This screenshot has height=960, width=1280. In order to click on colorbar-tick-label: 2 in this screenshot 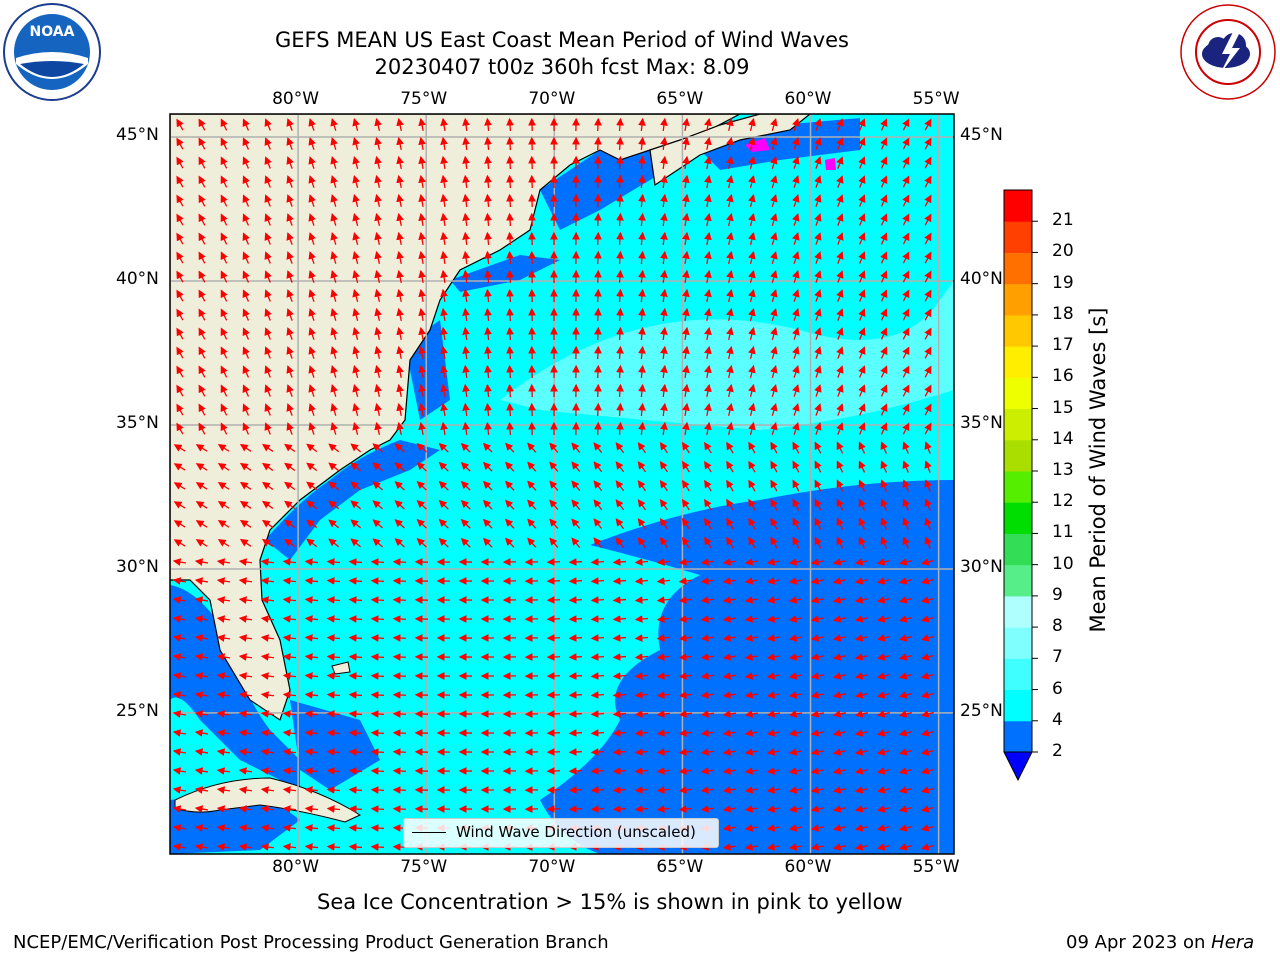, I will do `click(1057, 751)`.